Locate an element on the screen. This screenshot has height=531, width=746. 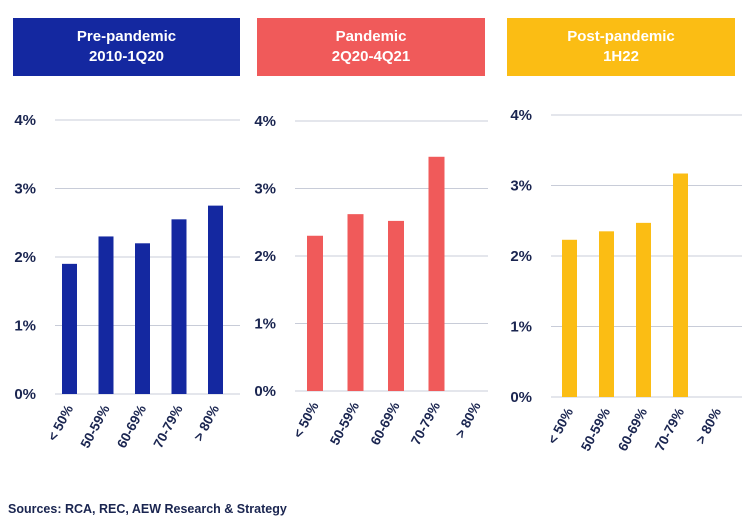
panel-header-post-pandemic: Post-pandemic 1H22 is located at coordinates (621, 47).